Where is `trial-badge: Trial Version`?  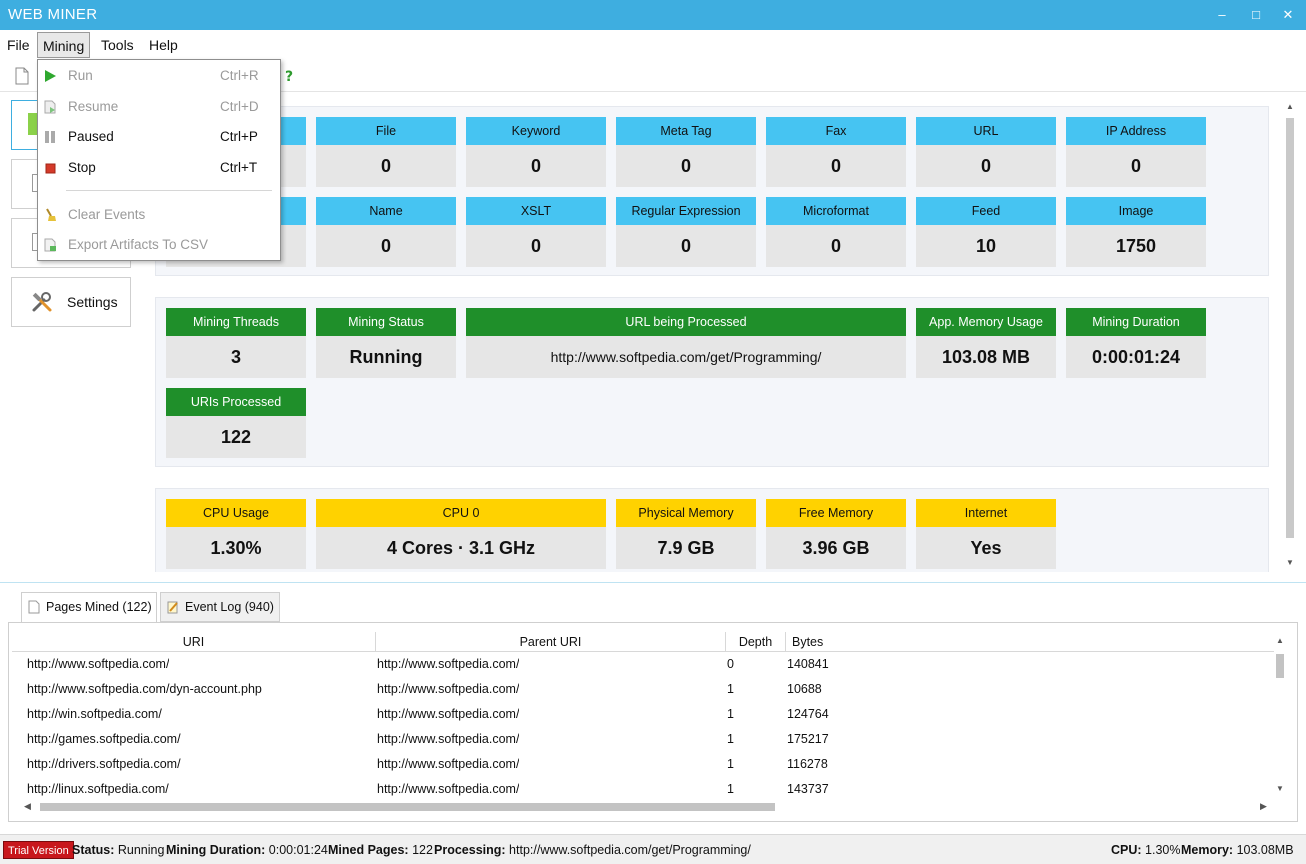
trial-badge: Trial Version is located at coordinates (38, 850).